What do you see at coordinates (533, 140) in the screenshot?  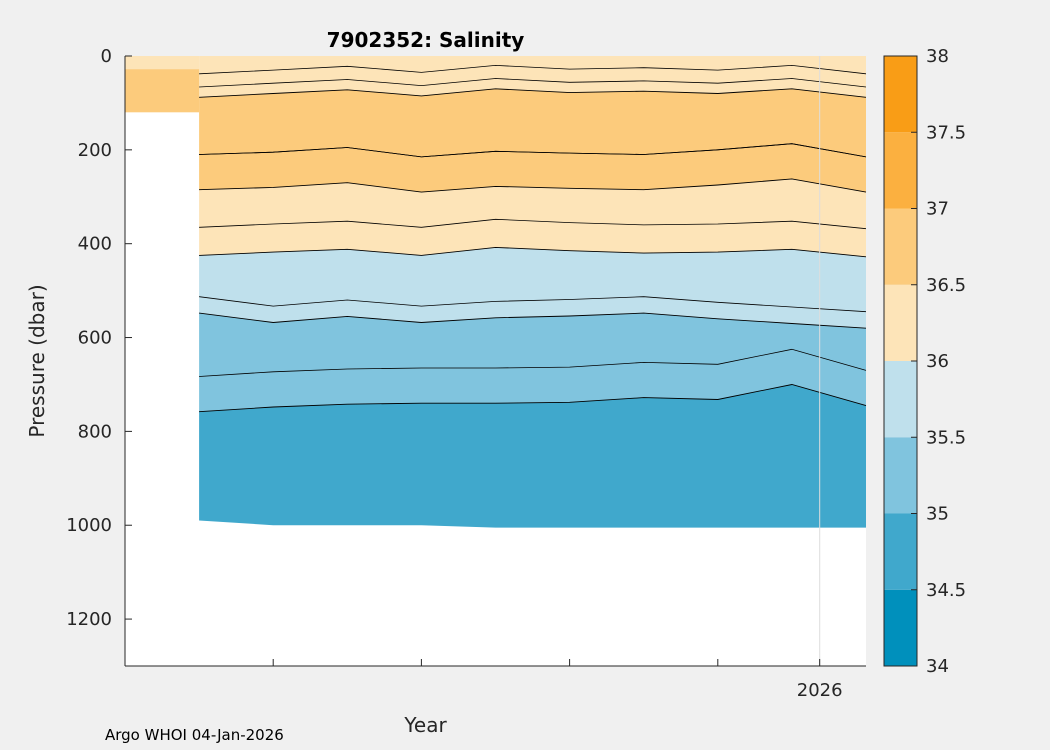 I see `band-36.5-37` at bounding box center [533, 140].